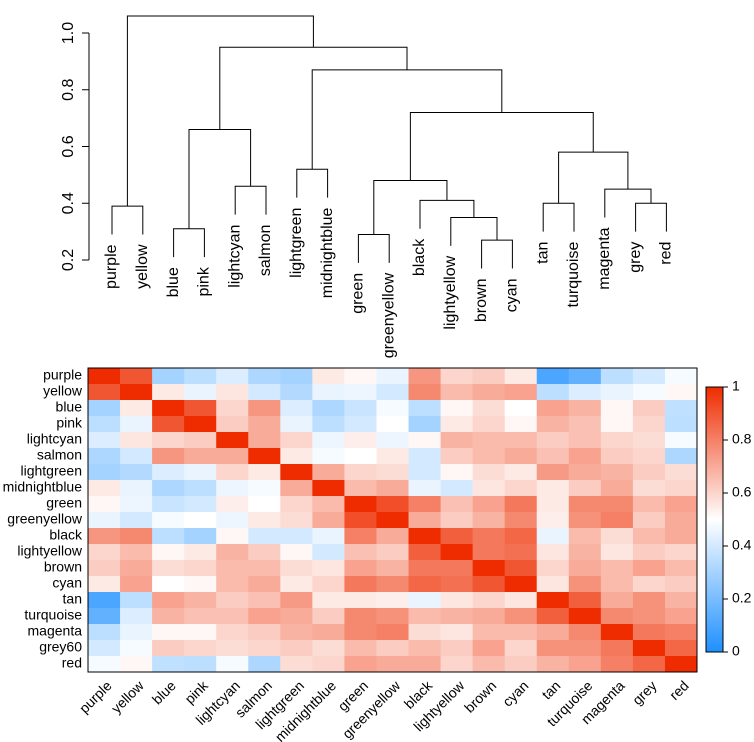  Describe the element at coordinates (68, 33) in the screenshot. I see `dendrogram-y-tick-label: 1.0` at that location.